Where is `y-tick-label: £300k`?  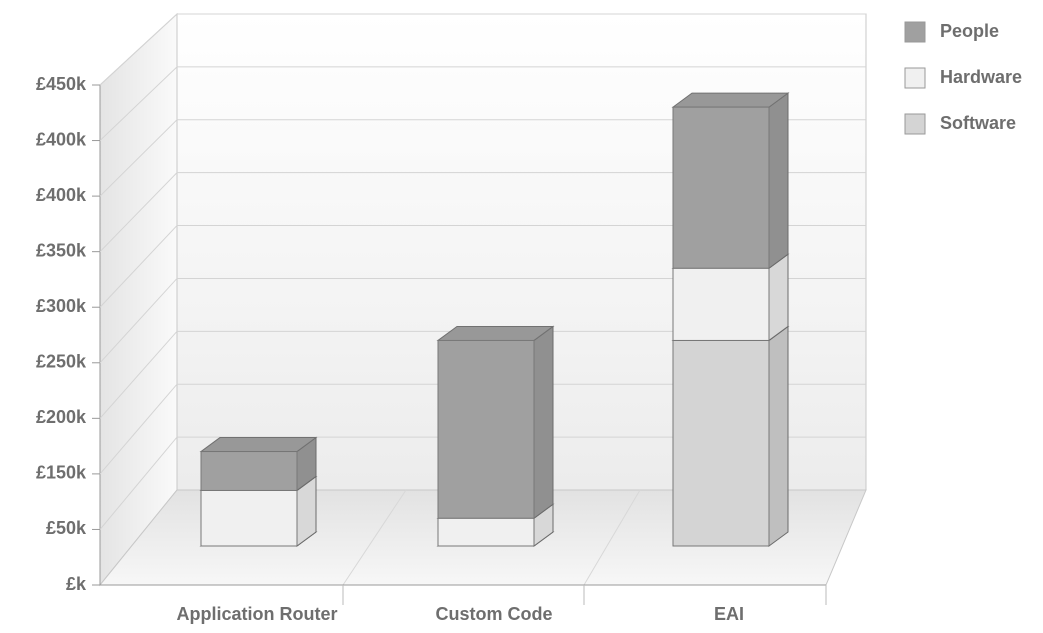 y-tick-label: £300k is located at coordinates (61, 306).